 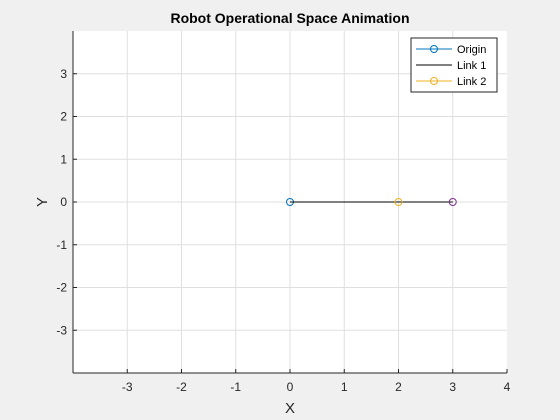 I want to click on legend-label: Link 1, so click(x=471, y=66).